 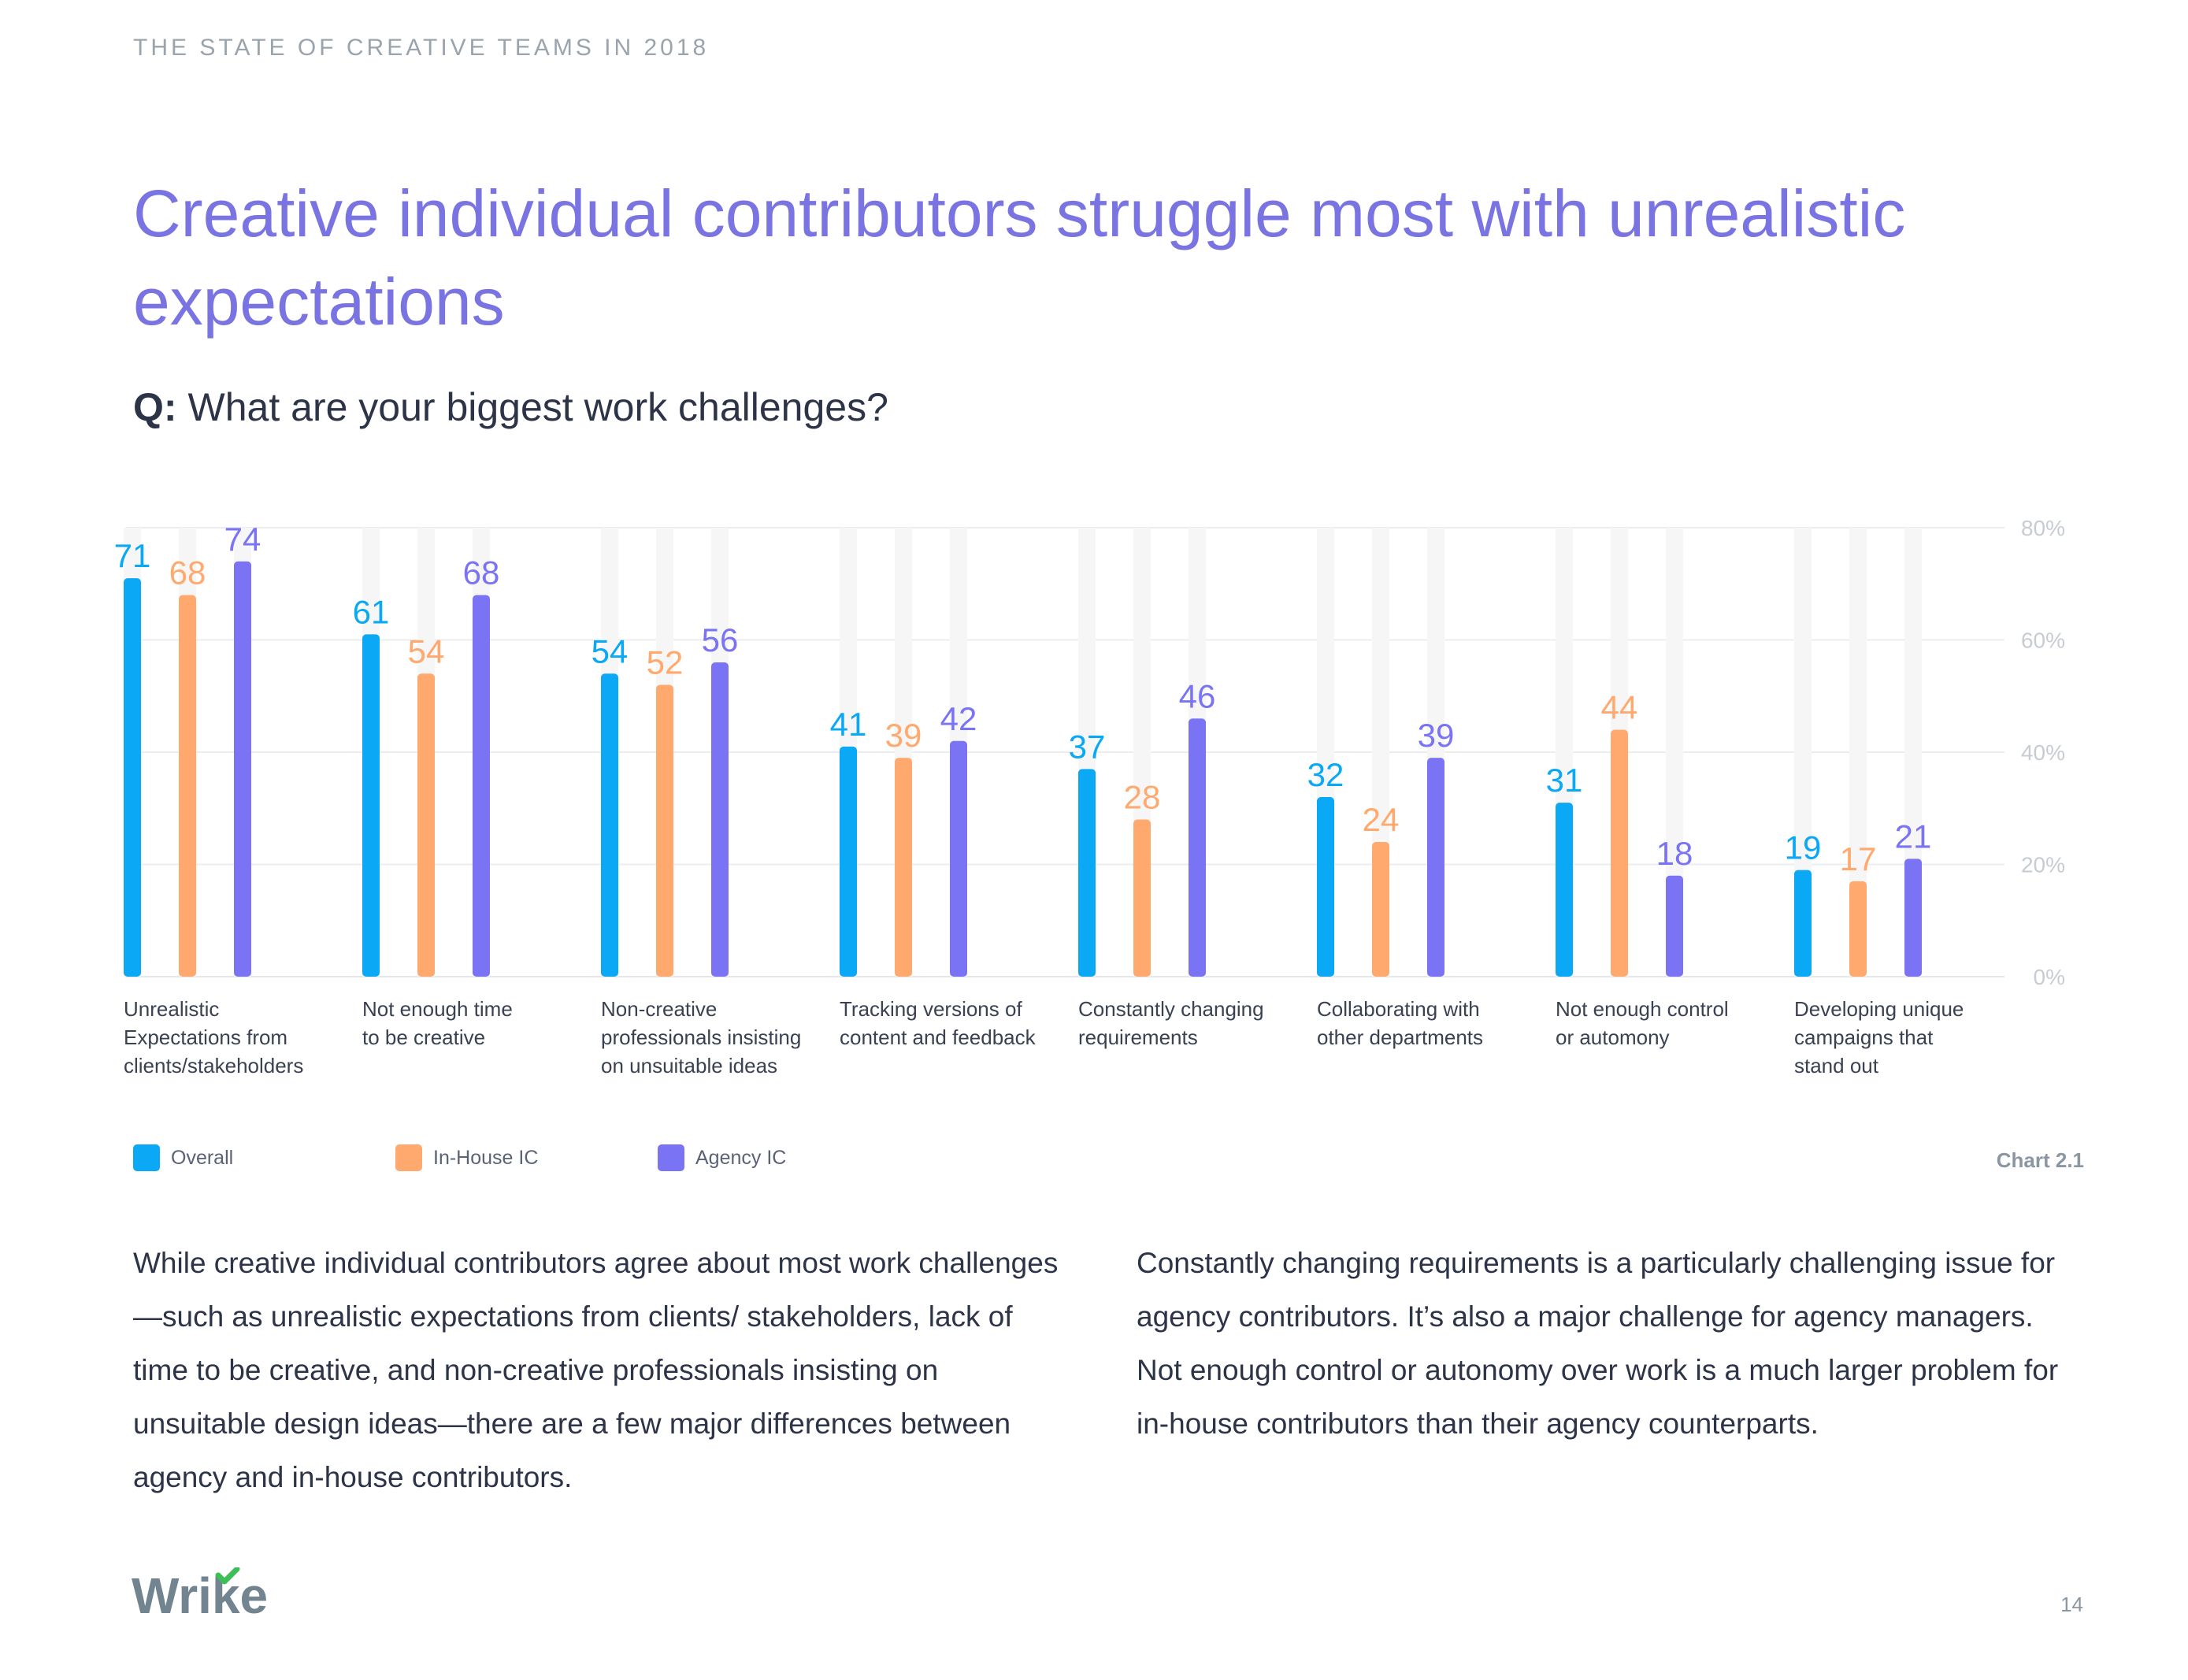 What do you see at coordinates (689, 1065) in the screenshot?
I see `category-label-line: on unsuitable ideas` at bounding box center [689, 1065].